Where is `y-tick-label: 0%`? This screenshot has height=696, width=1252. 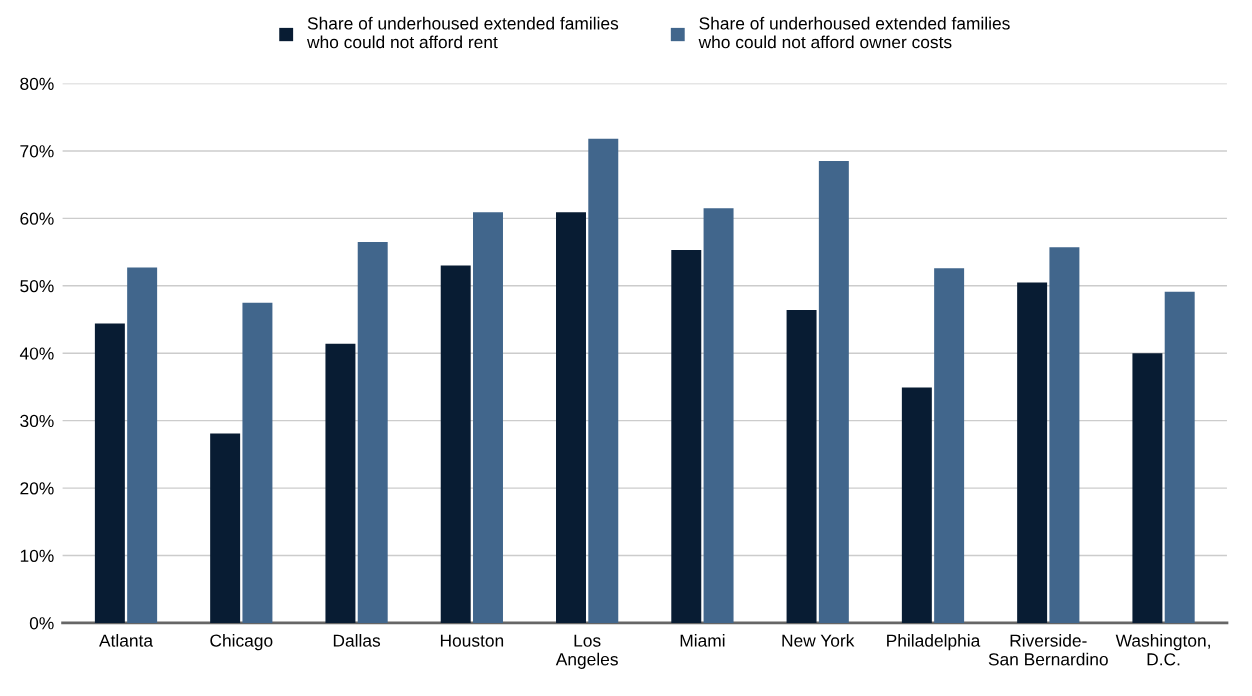 y-tick-label: 0% is located at coordinates (41, 623).